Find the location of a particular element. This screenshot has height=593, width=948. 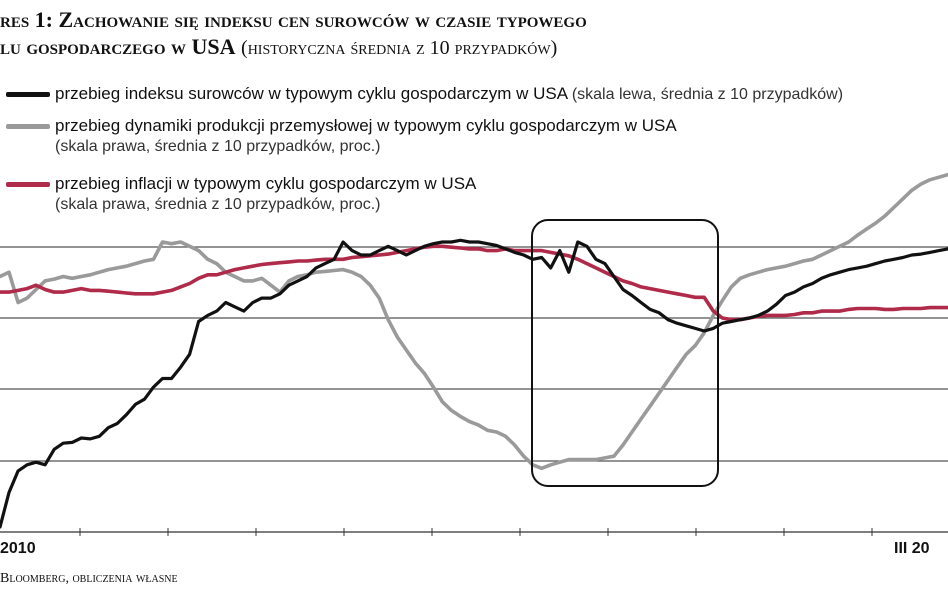

legend-swatch-commodities is located at coordinates (28, 94).